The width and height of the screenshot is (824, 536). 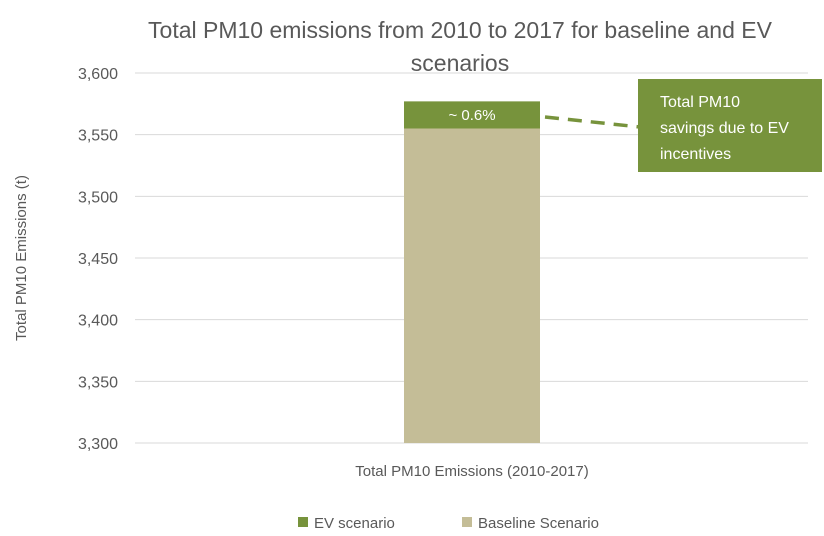 What do you see at coordinates (471, 471) in the screenshot?
I see `x-category-label: Total PM10 Emissions (2010-2017)` at bounding box center [471, 471].